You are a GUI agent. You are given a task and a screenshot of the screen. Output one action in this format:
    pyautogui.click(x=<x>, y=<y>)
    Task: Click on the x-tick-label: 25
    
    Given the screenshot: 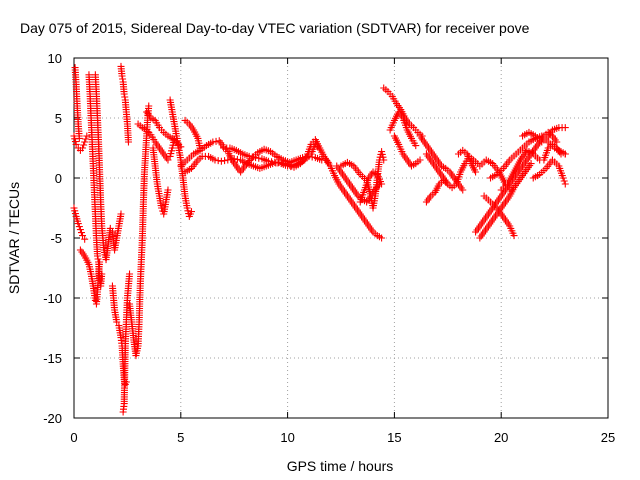 What is the action you would take?
    pyautogui.click(x=608, y=437)
    